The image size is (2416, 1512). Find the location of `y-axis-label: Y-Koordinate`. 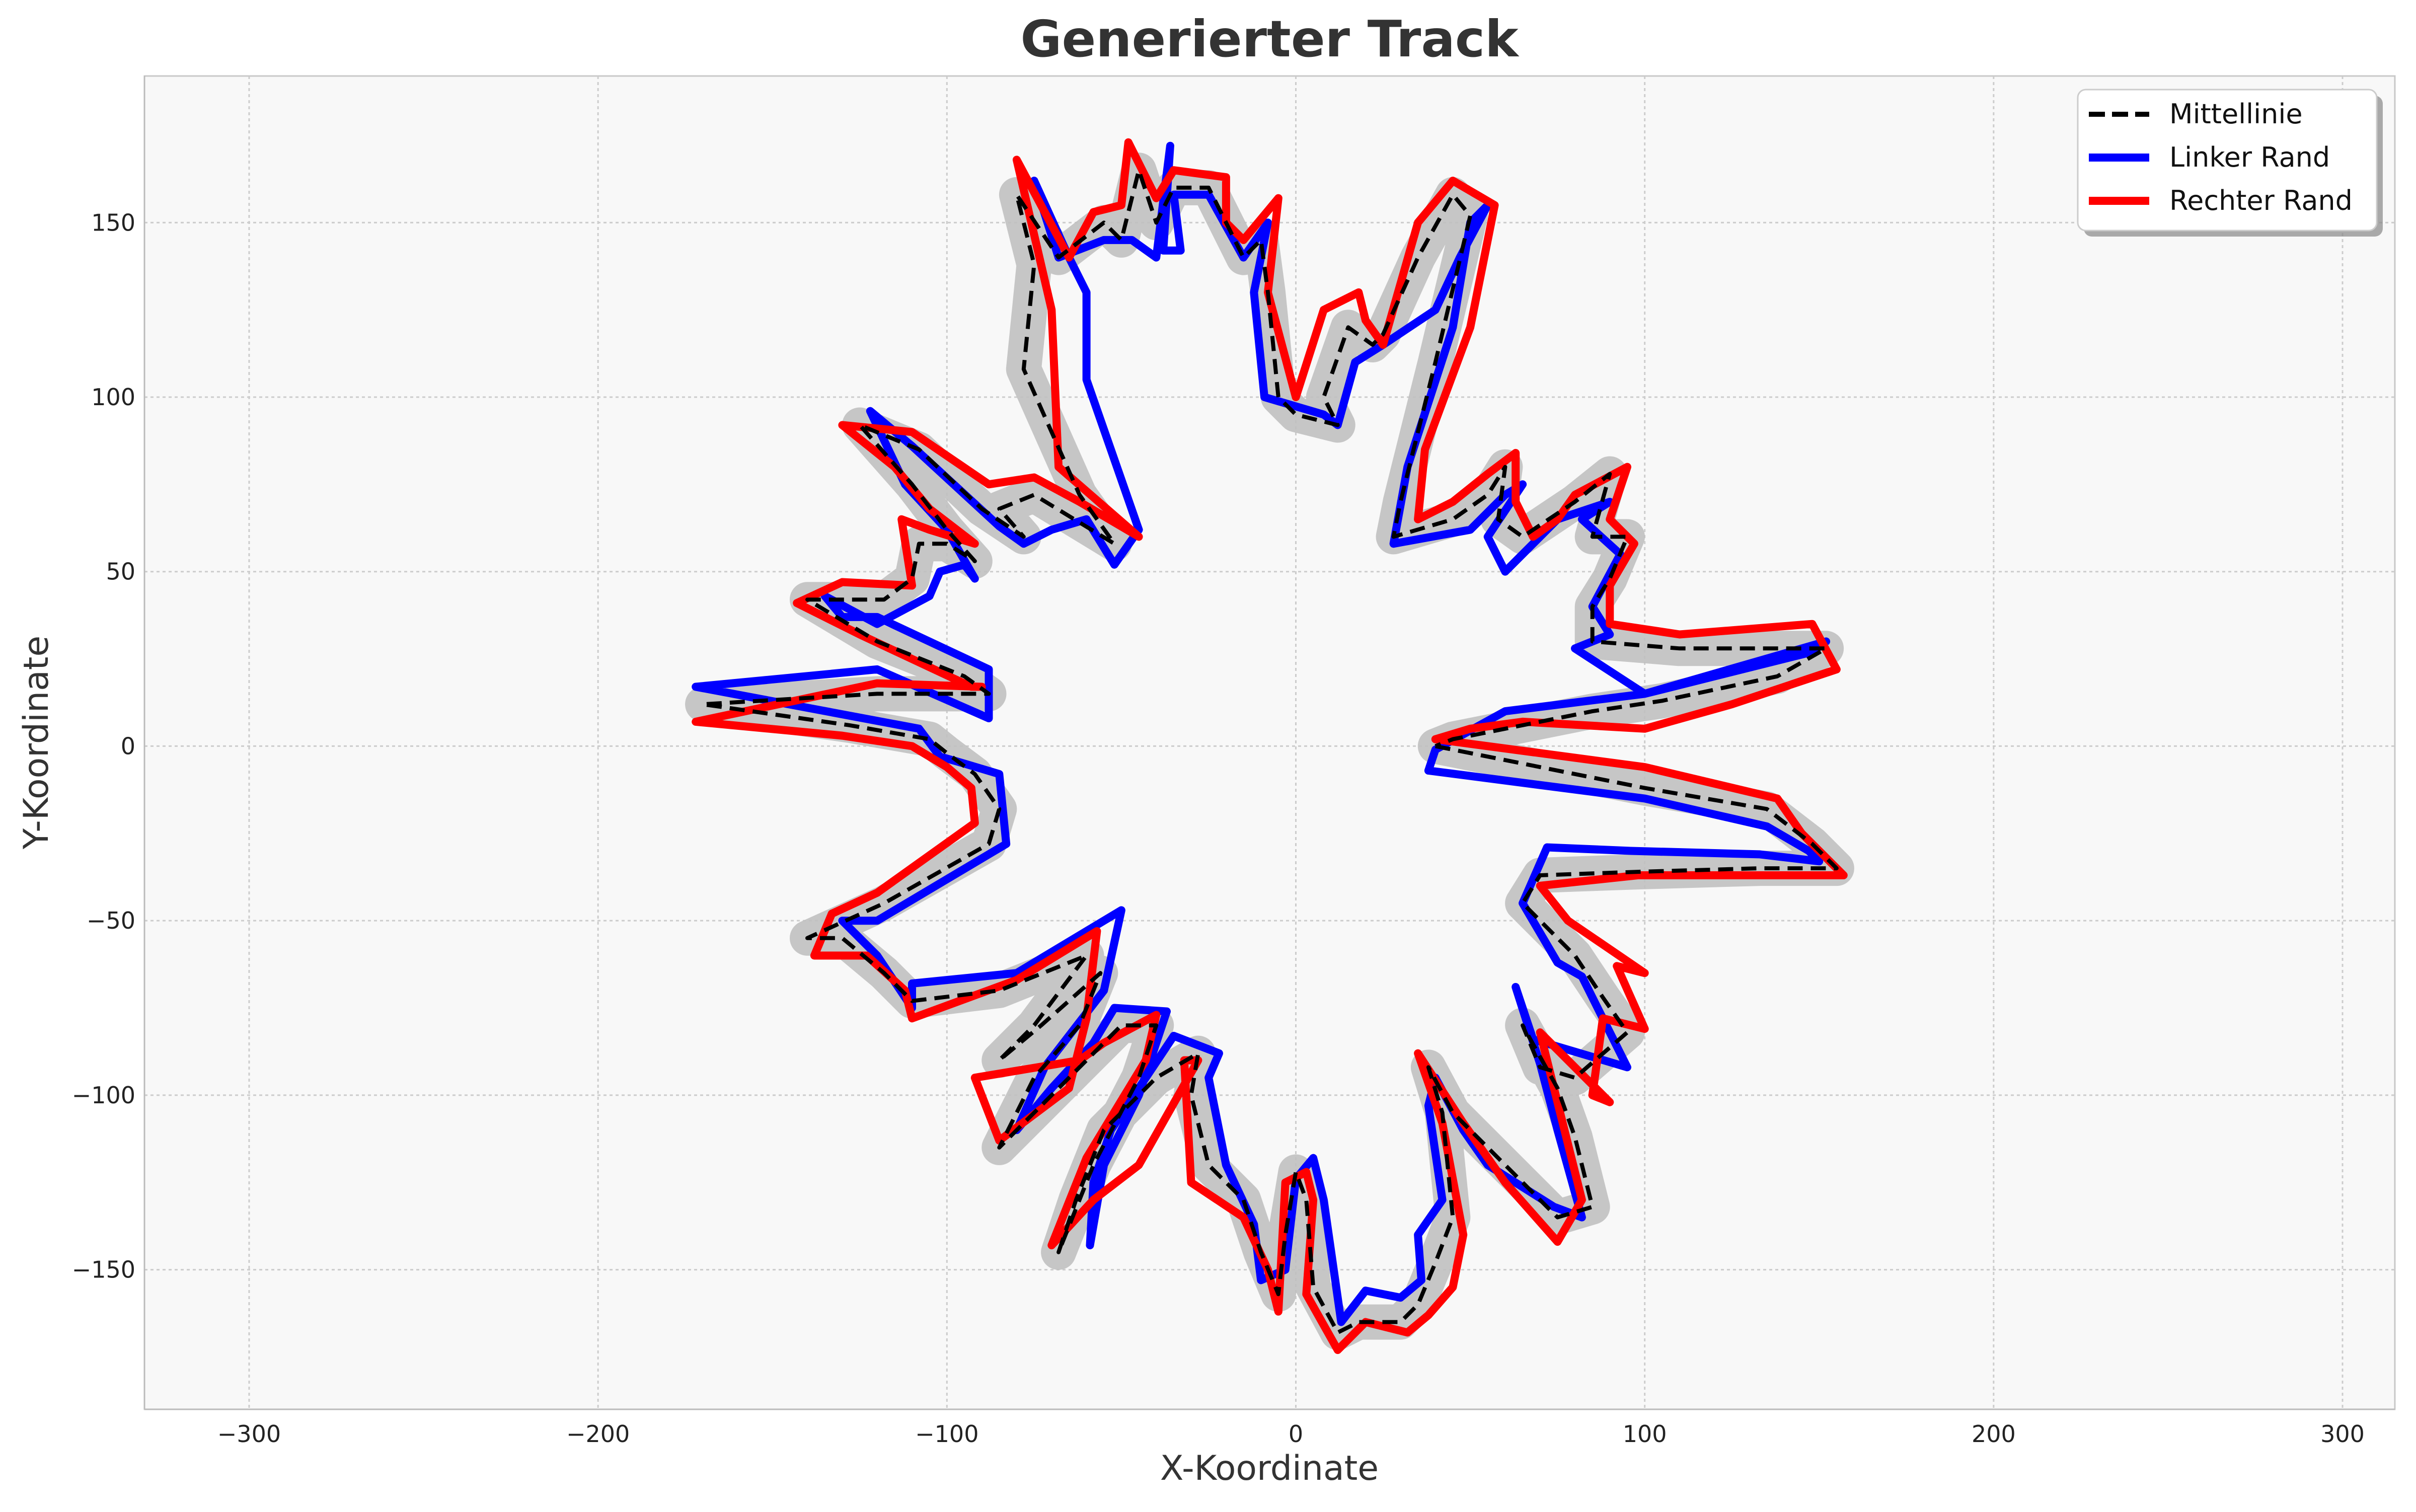

y-axis-label: Y-Koordinate is located at coordinates (36, 743).